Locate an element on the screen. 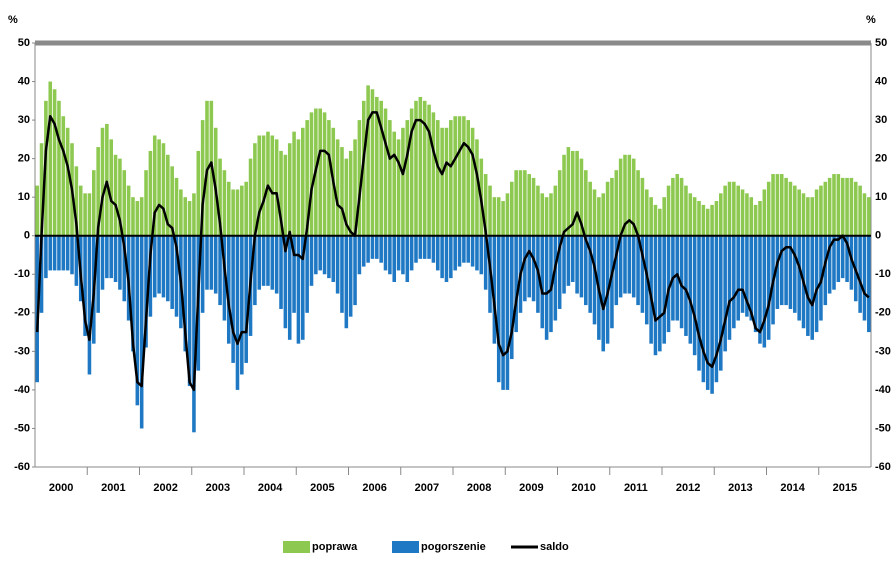  y2-tick-label: -20 is located at coordinates (883, 313).